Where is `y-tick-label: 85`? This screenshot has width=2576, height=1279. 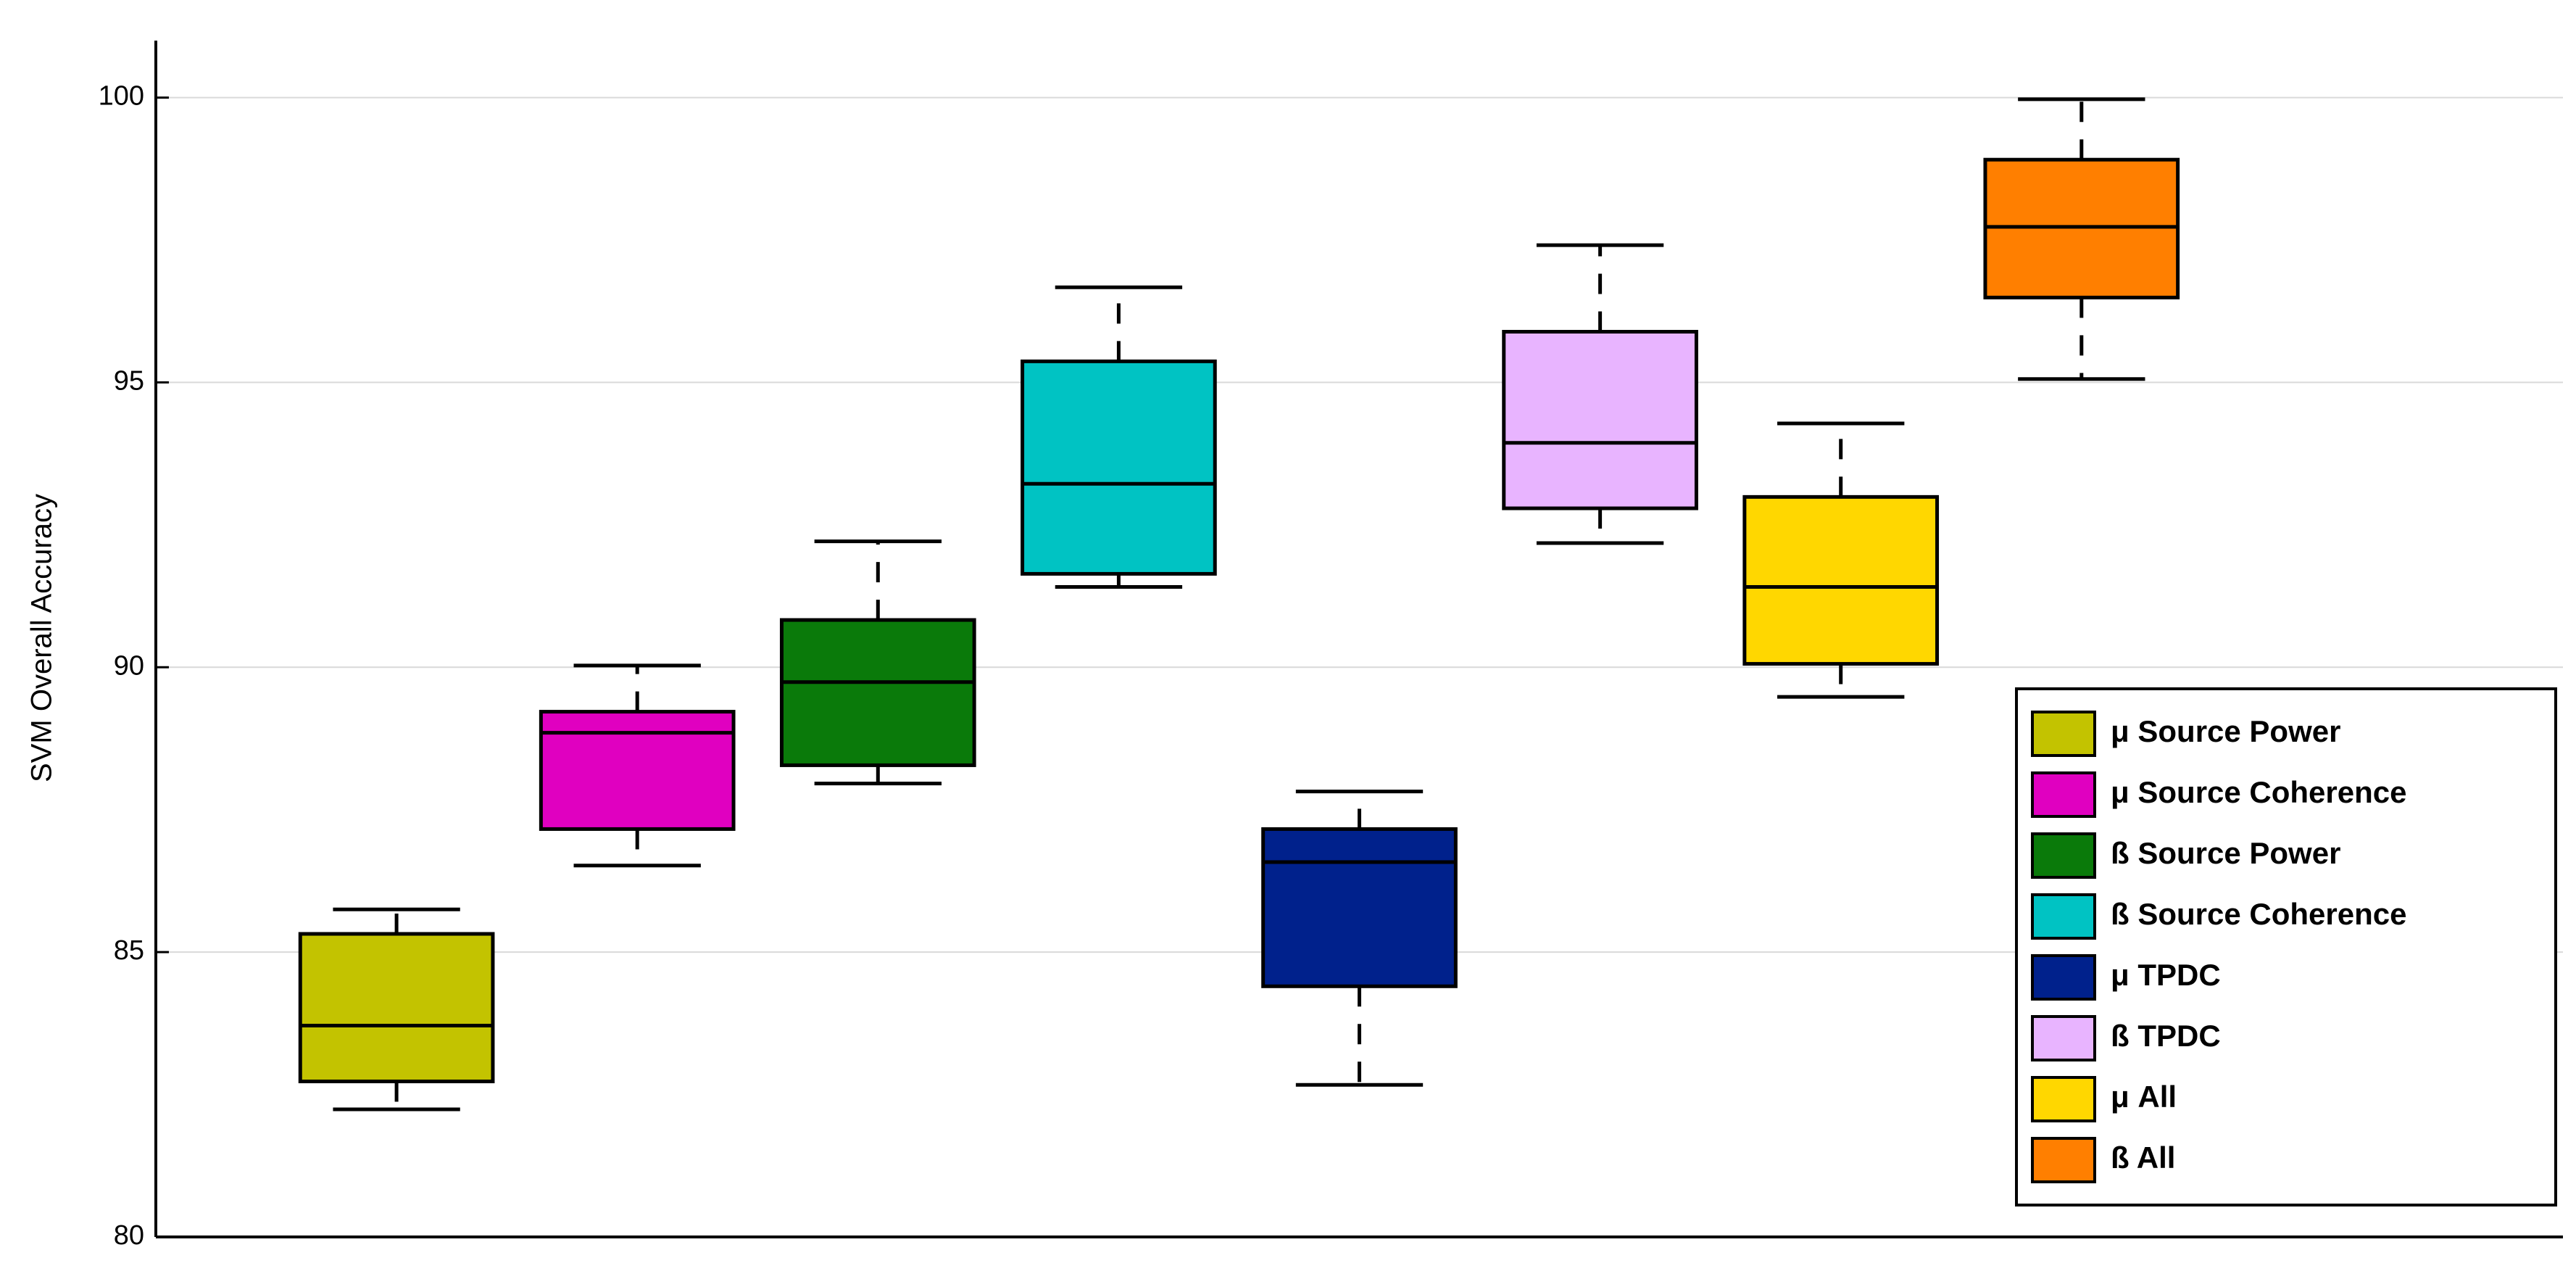 y-tick-label: 85 is located at coordinates (129, 950).